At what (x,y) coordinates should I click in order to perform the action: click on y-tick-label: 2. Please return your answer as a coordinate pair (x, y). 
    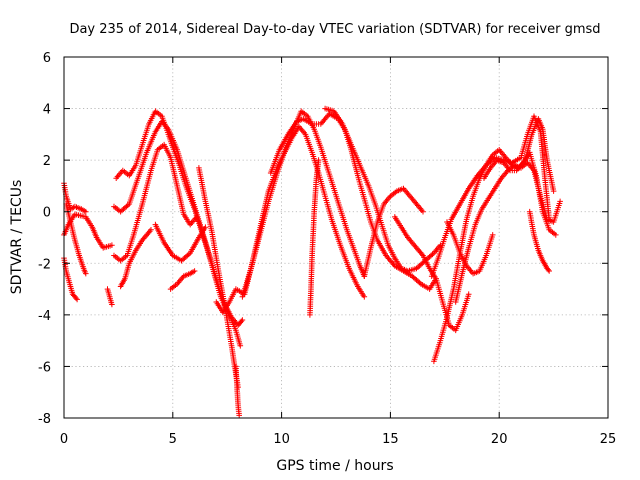
    Looking at the image, I should click on (47, 161).